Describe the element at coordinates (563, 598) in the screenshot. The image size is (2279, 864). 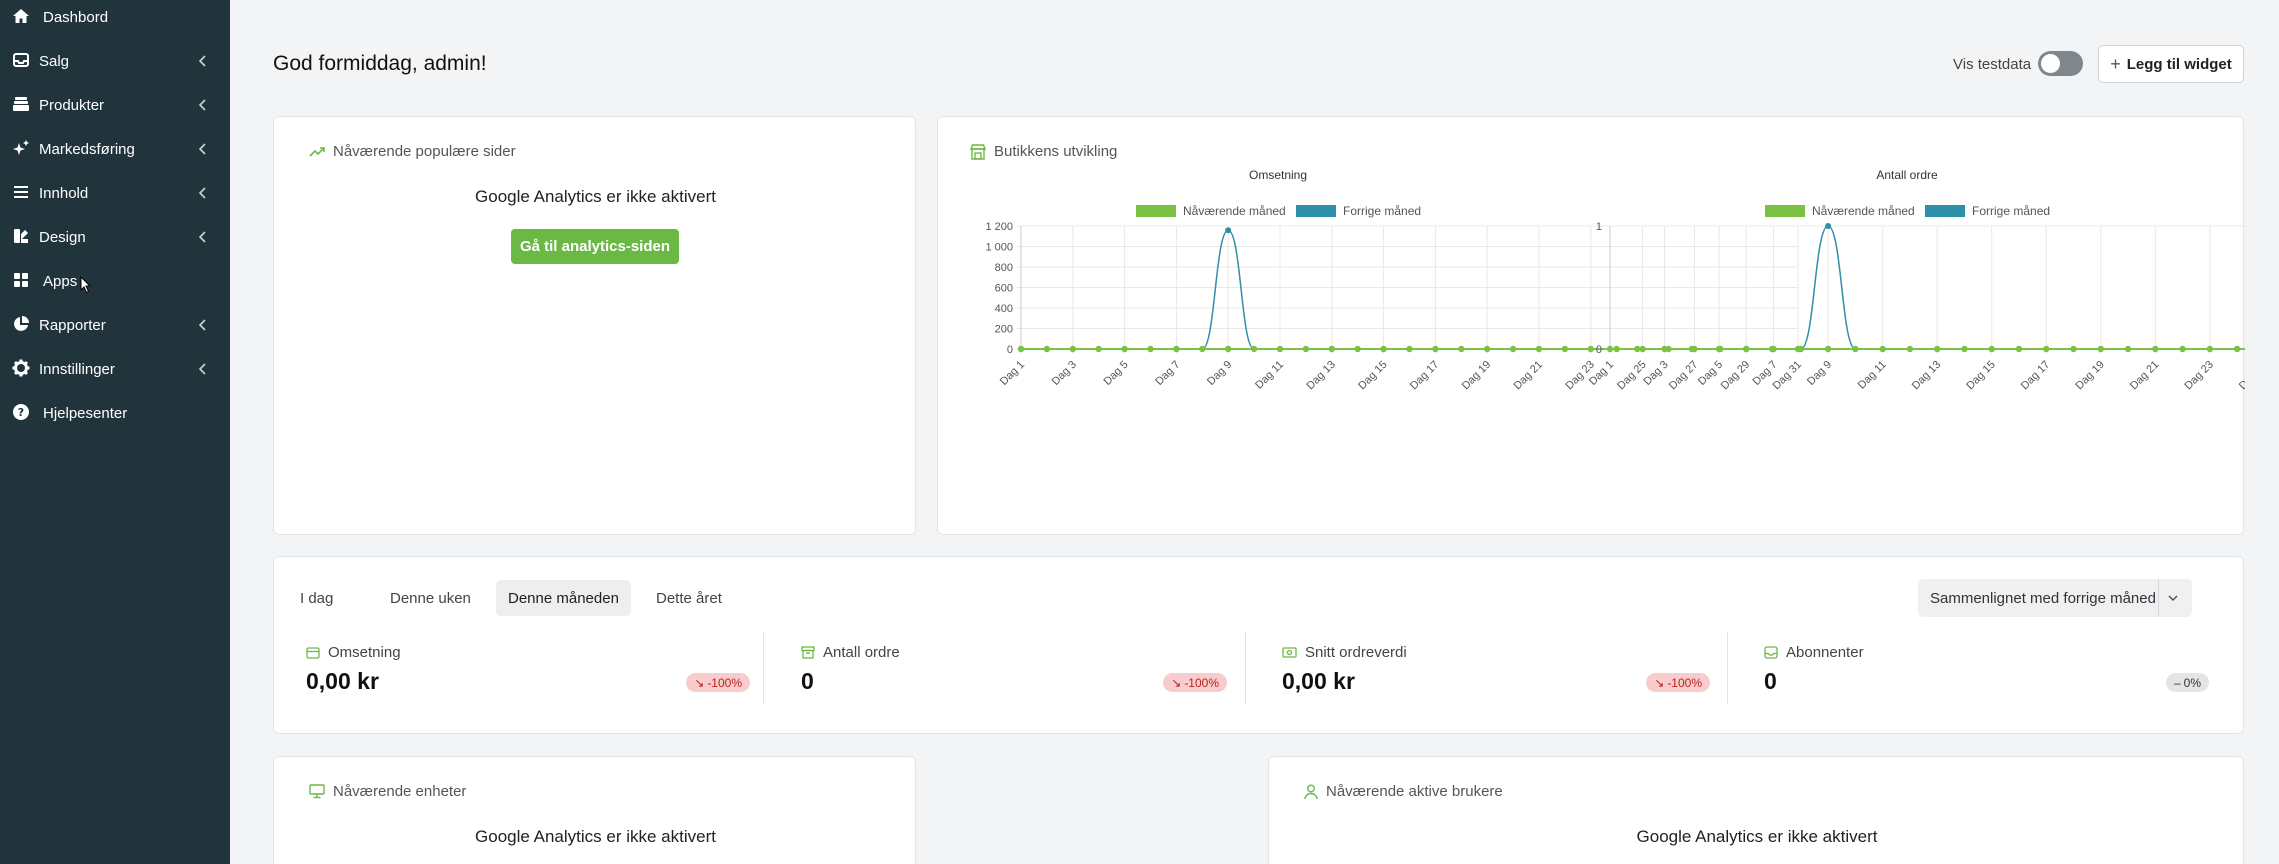
I see `tab-this-month: Denne måneden` at that location.